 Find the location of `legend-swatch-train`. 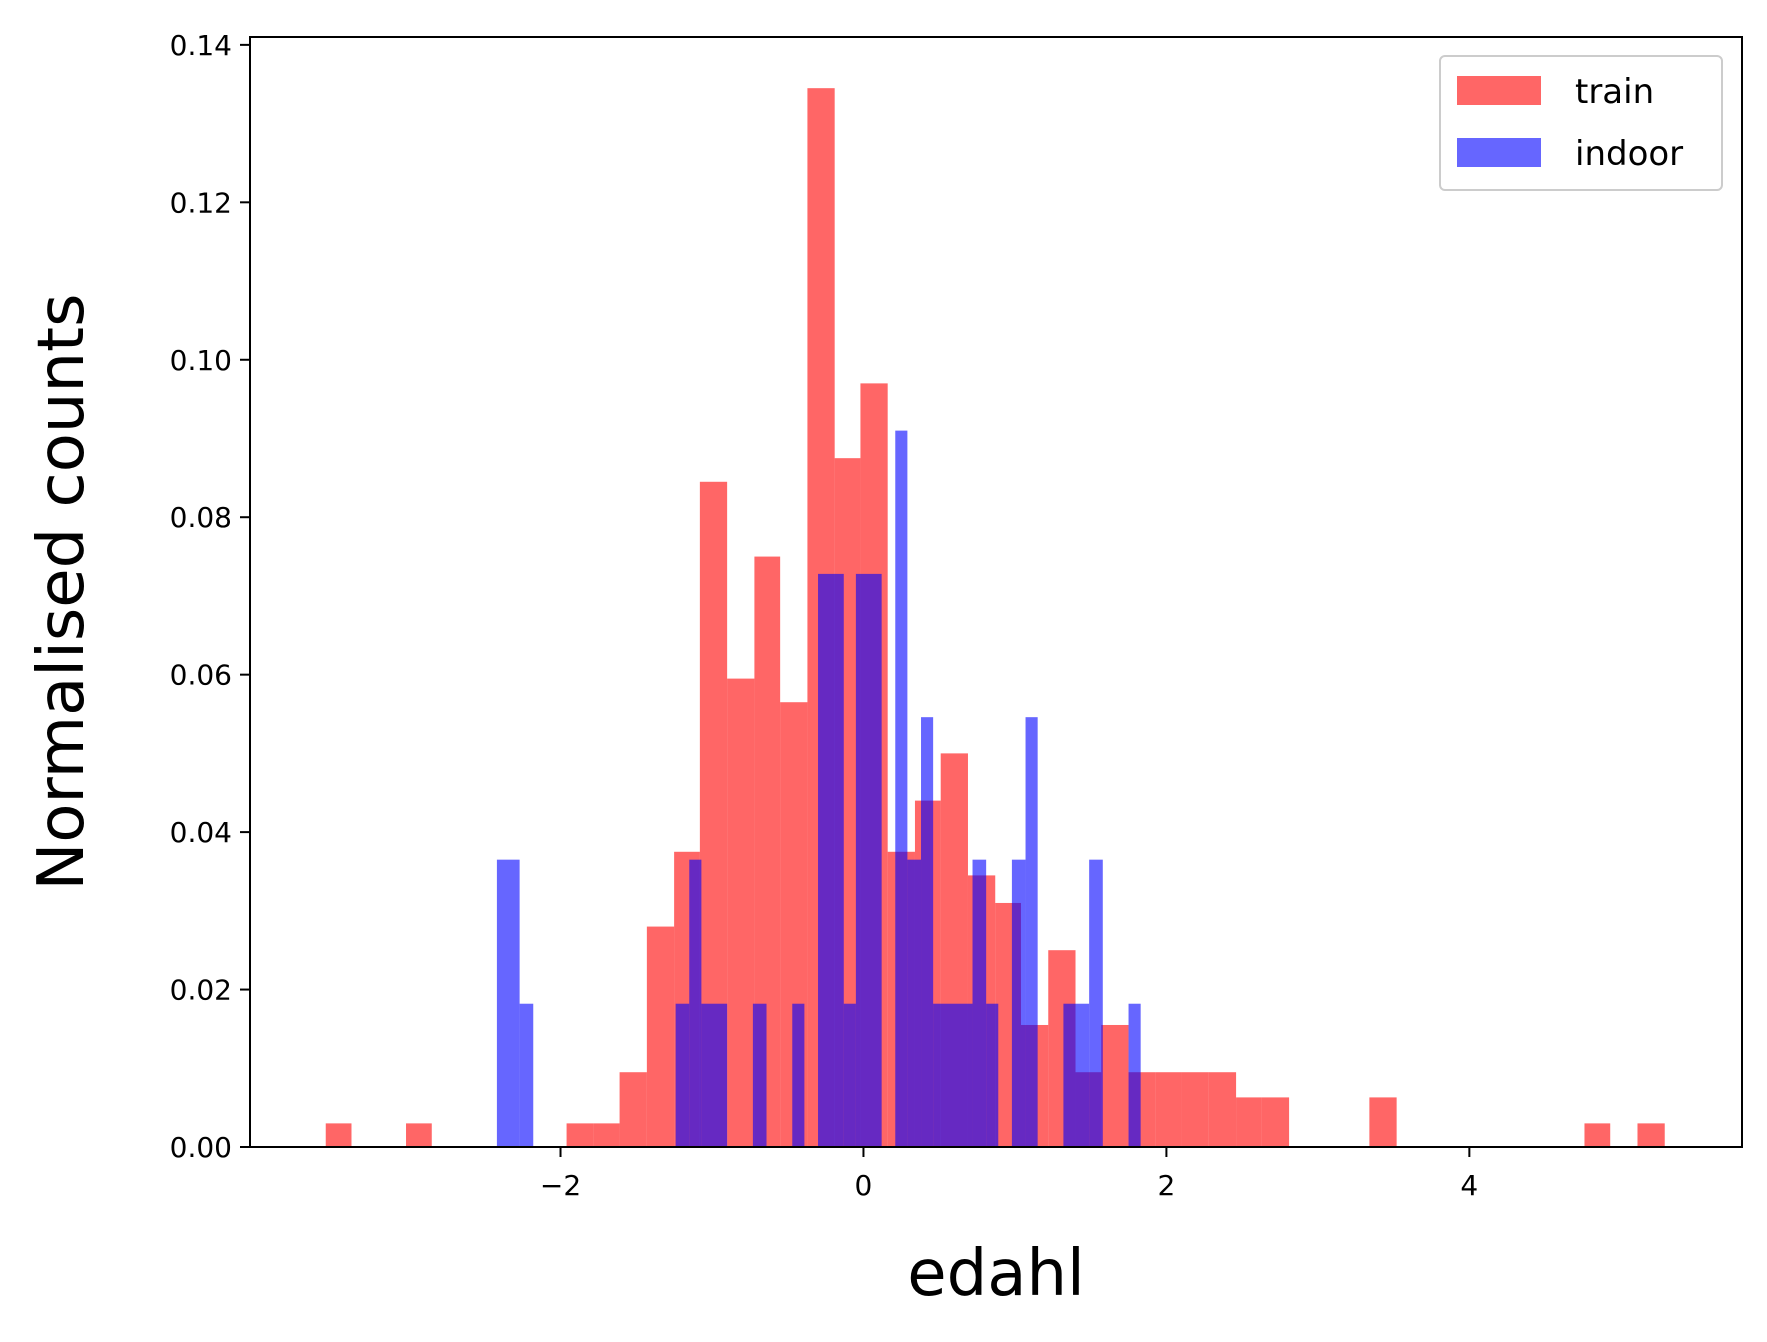

legend-swatch-train is located at coordinates (1499, 90).